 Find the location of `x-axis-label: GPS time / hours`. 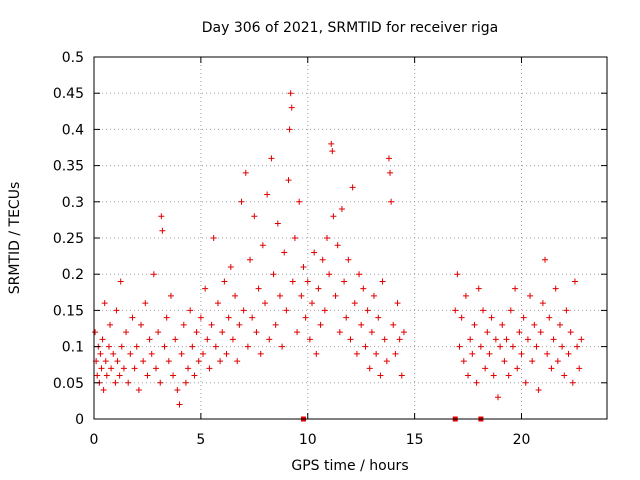

x-axis-label: GPS time / hours is located at coordinates (349, 466).